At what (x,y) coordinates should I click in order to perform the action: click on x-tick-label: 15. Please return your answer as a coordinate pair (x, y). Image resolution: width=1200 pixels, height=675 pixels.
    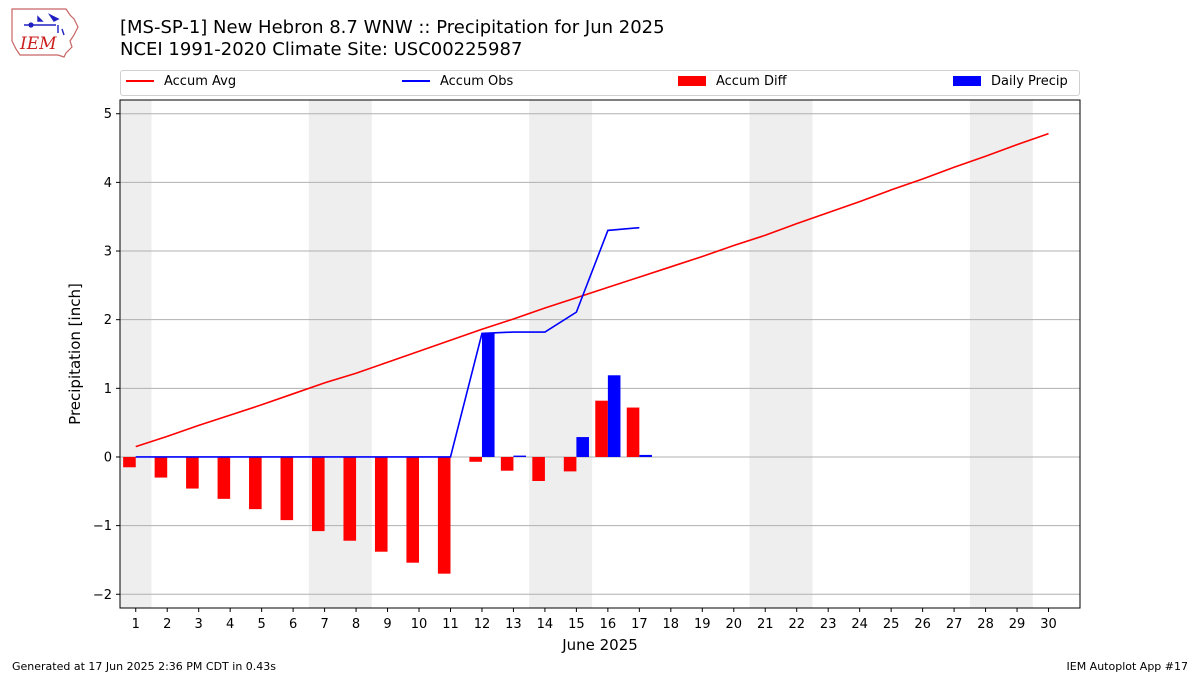
    Looking at the image, I should click on (576, 624).